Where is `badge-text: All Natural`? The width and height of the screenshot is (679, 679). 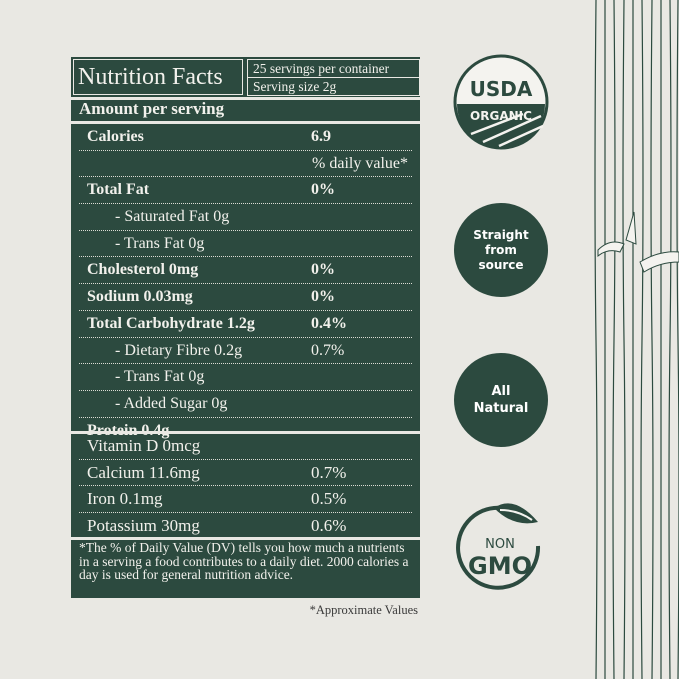
badge-text: All Natural is located at coordinates (501, 400).